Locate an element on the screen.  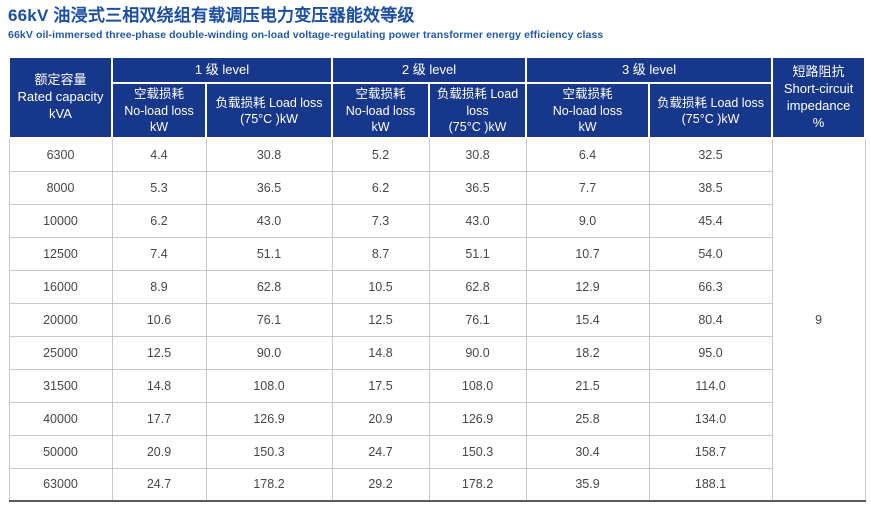
cell-l1-load: 43.0 is located at coordinates (269, 220).